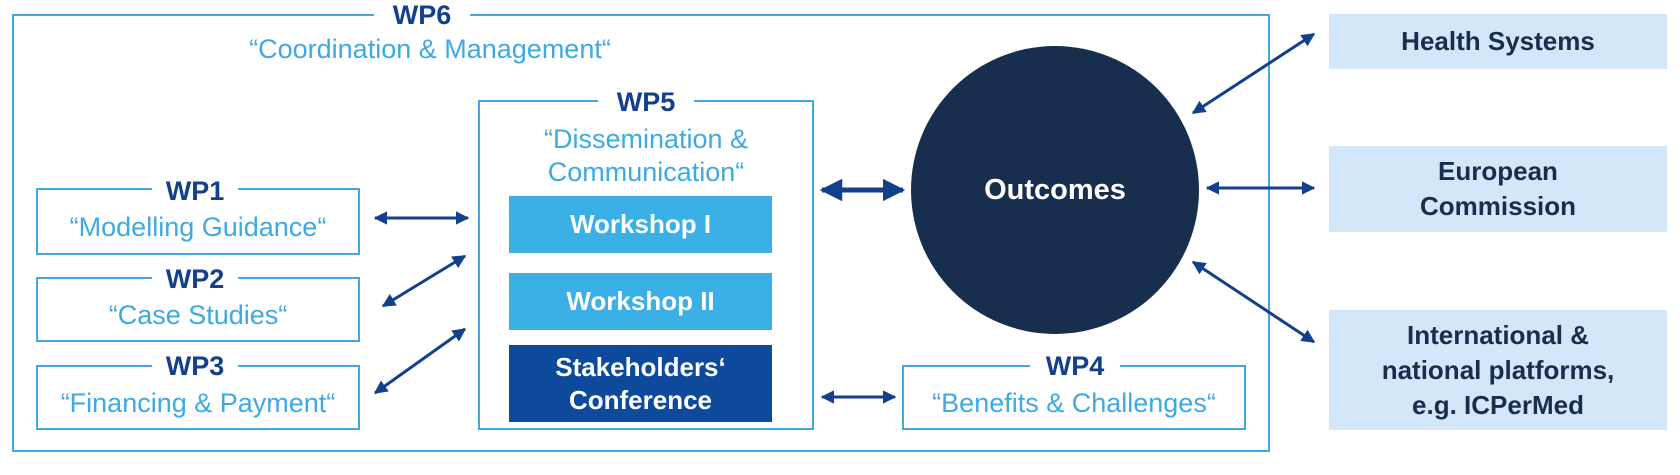 This screenshot has height=475, width=1680. I want to click on outcomes-label: Outcomes, so click(1055, 189).